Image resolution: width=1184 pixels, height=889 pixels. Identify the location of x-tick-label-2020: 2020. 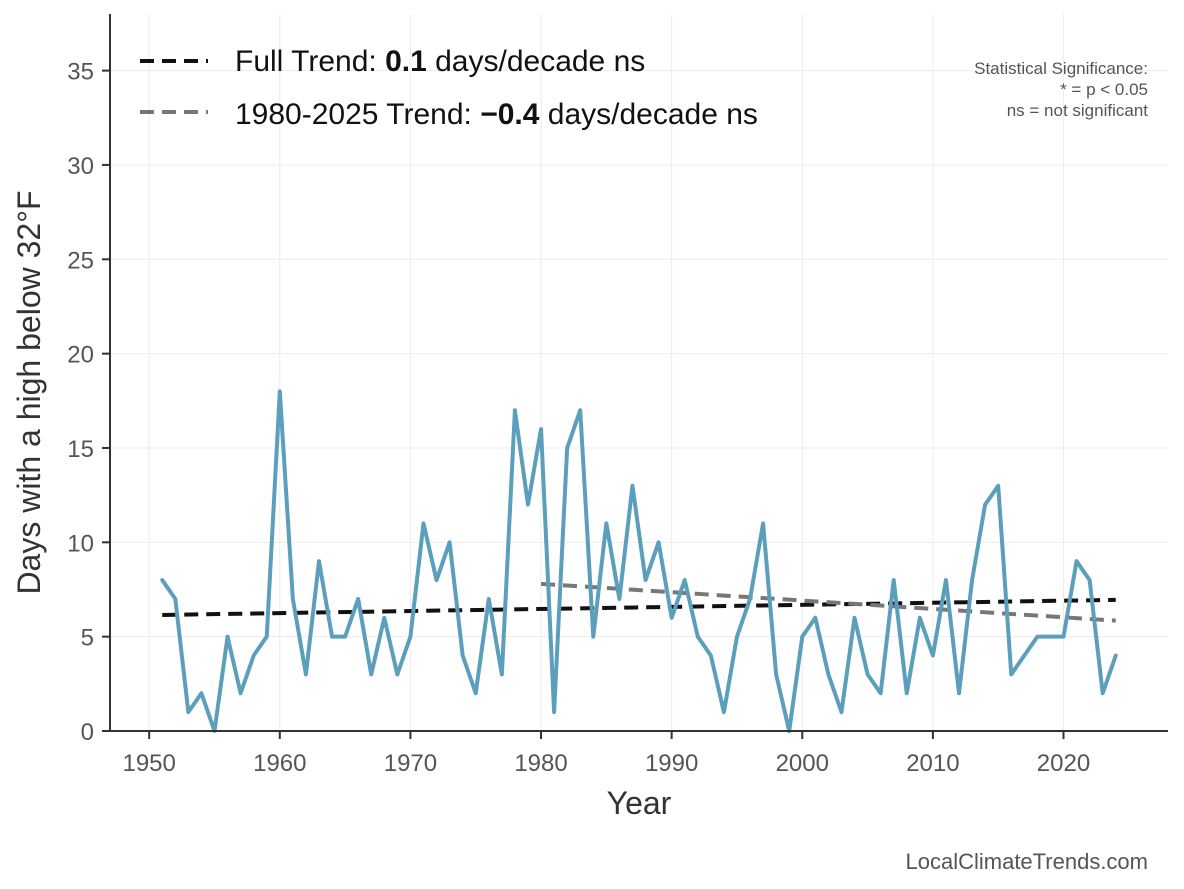
(1063, 763).